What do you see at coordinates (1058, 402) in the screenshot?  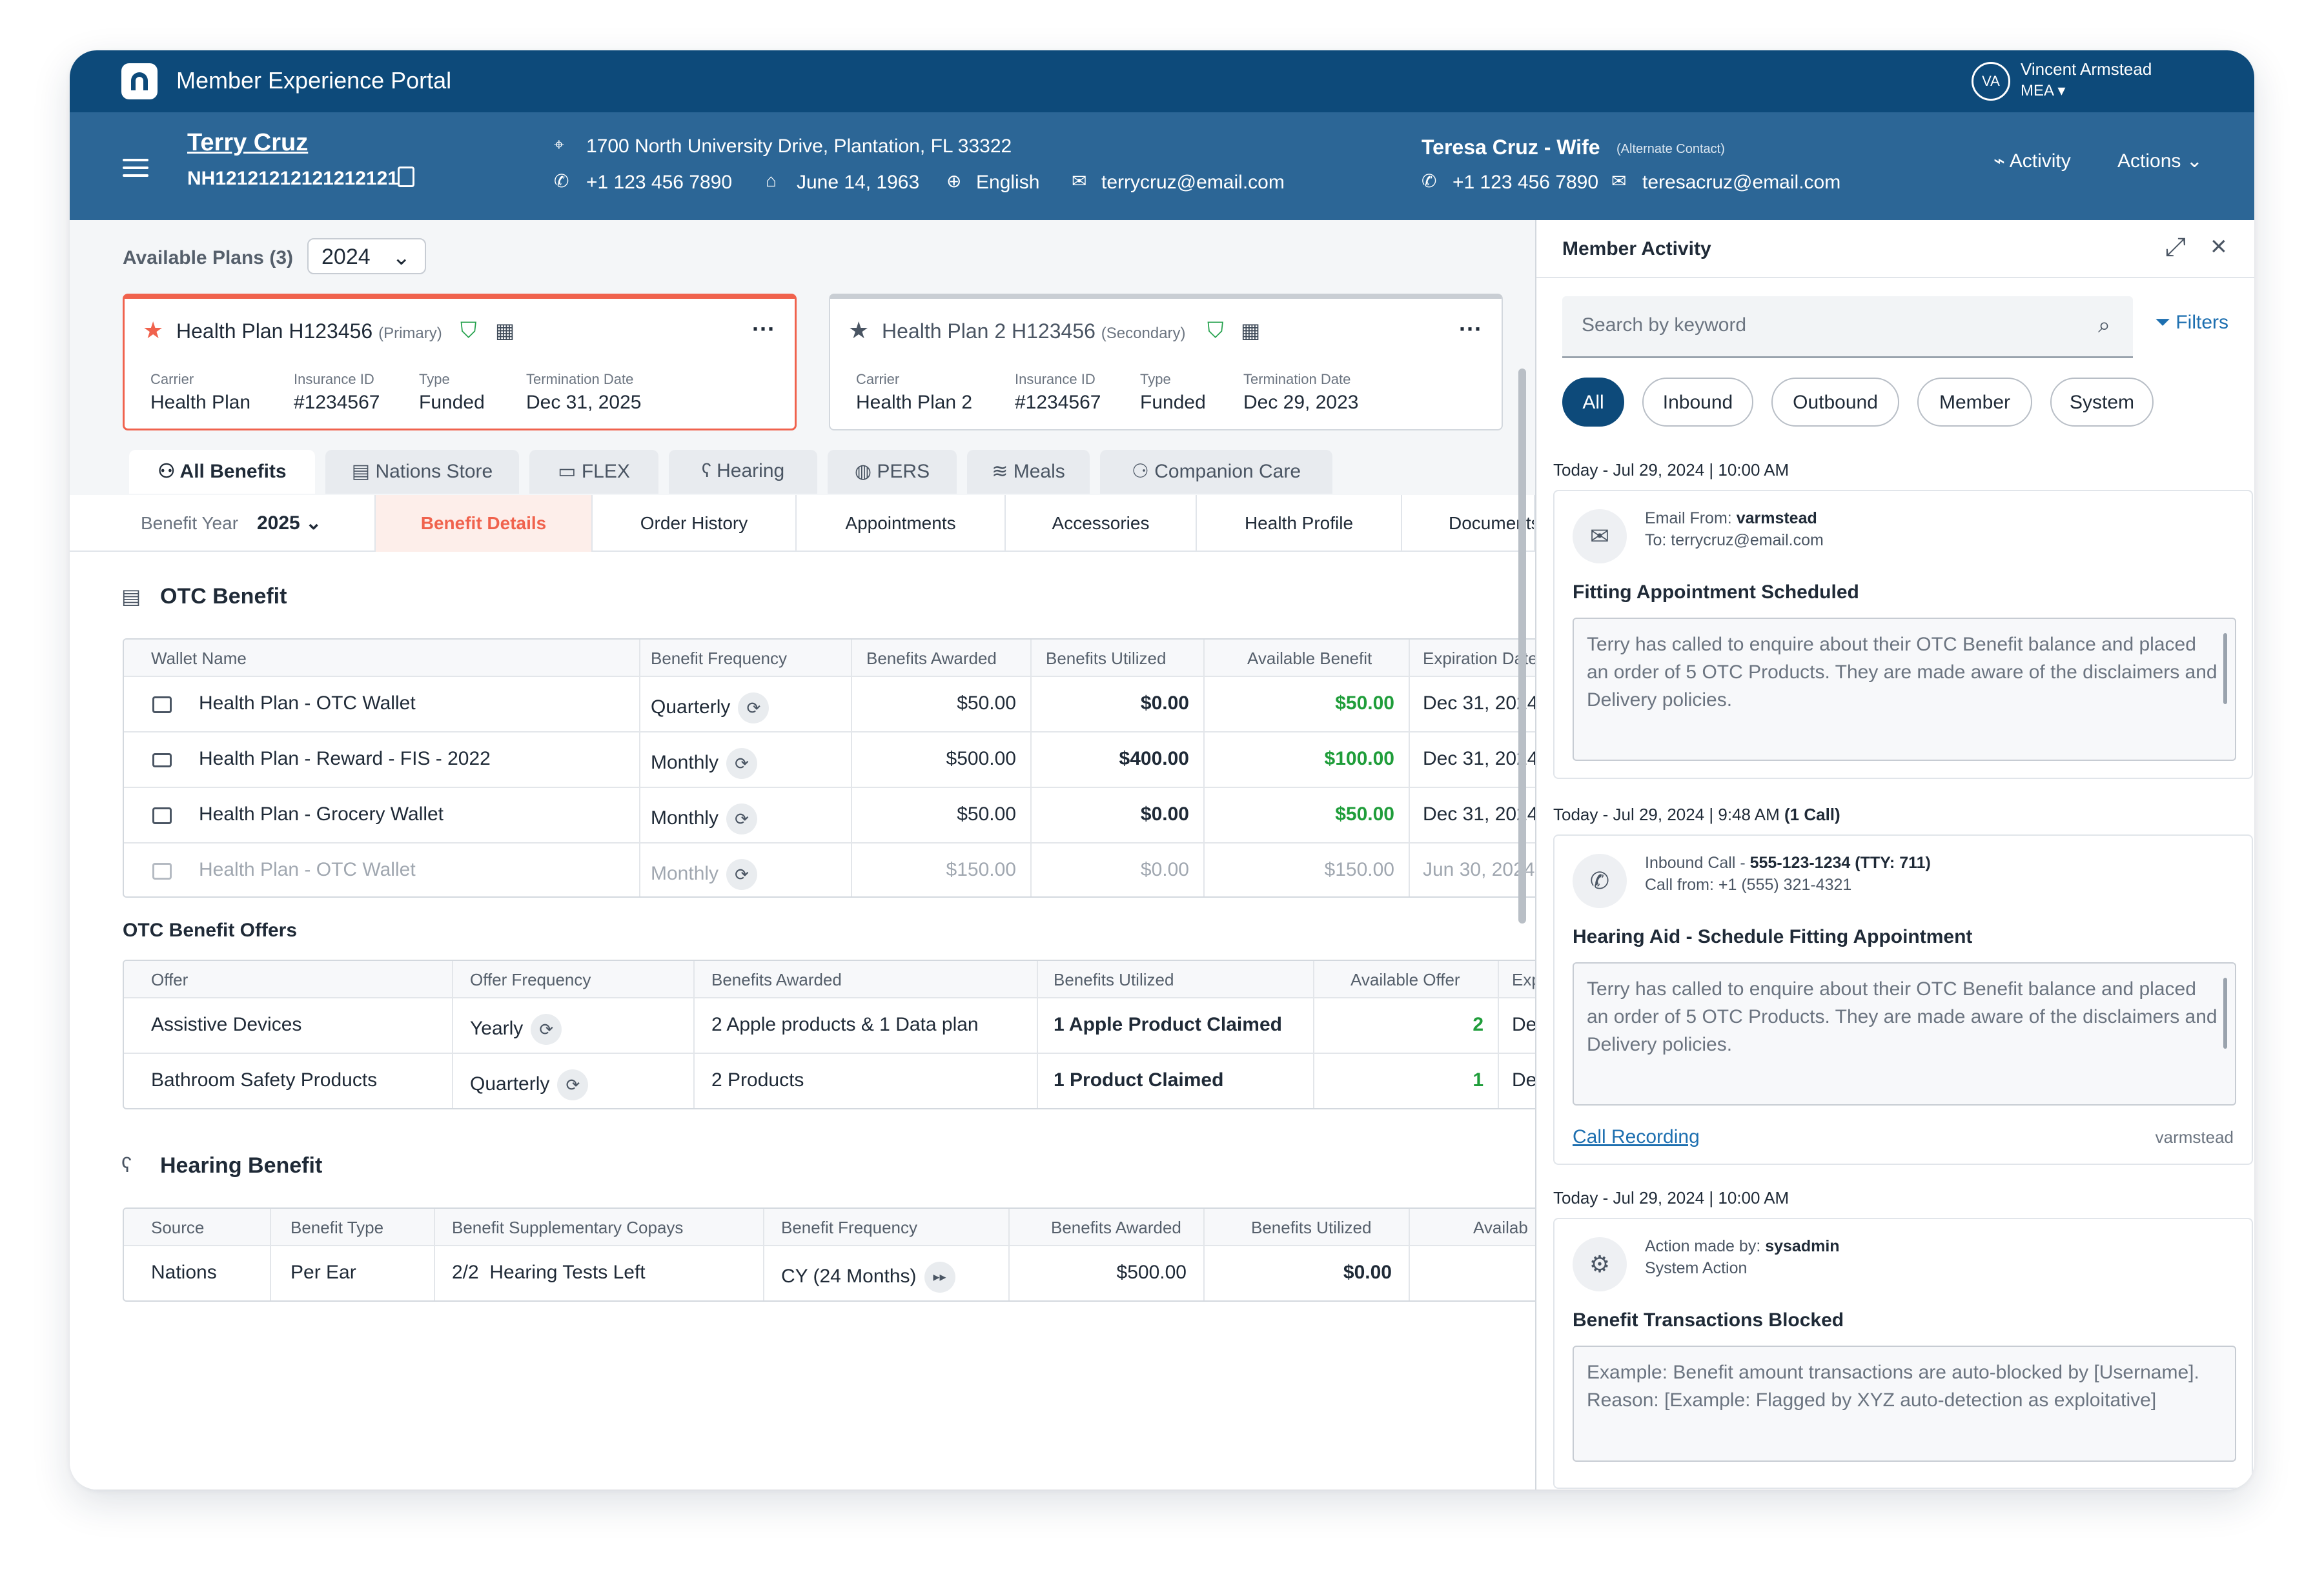 I see `insurance-value: #1234567` at bounding box center [1058, 402].